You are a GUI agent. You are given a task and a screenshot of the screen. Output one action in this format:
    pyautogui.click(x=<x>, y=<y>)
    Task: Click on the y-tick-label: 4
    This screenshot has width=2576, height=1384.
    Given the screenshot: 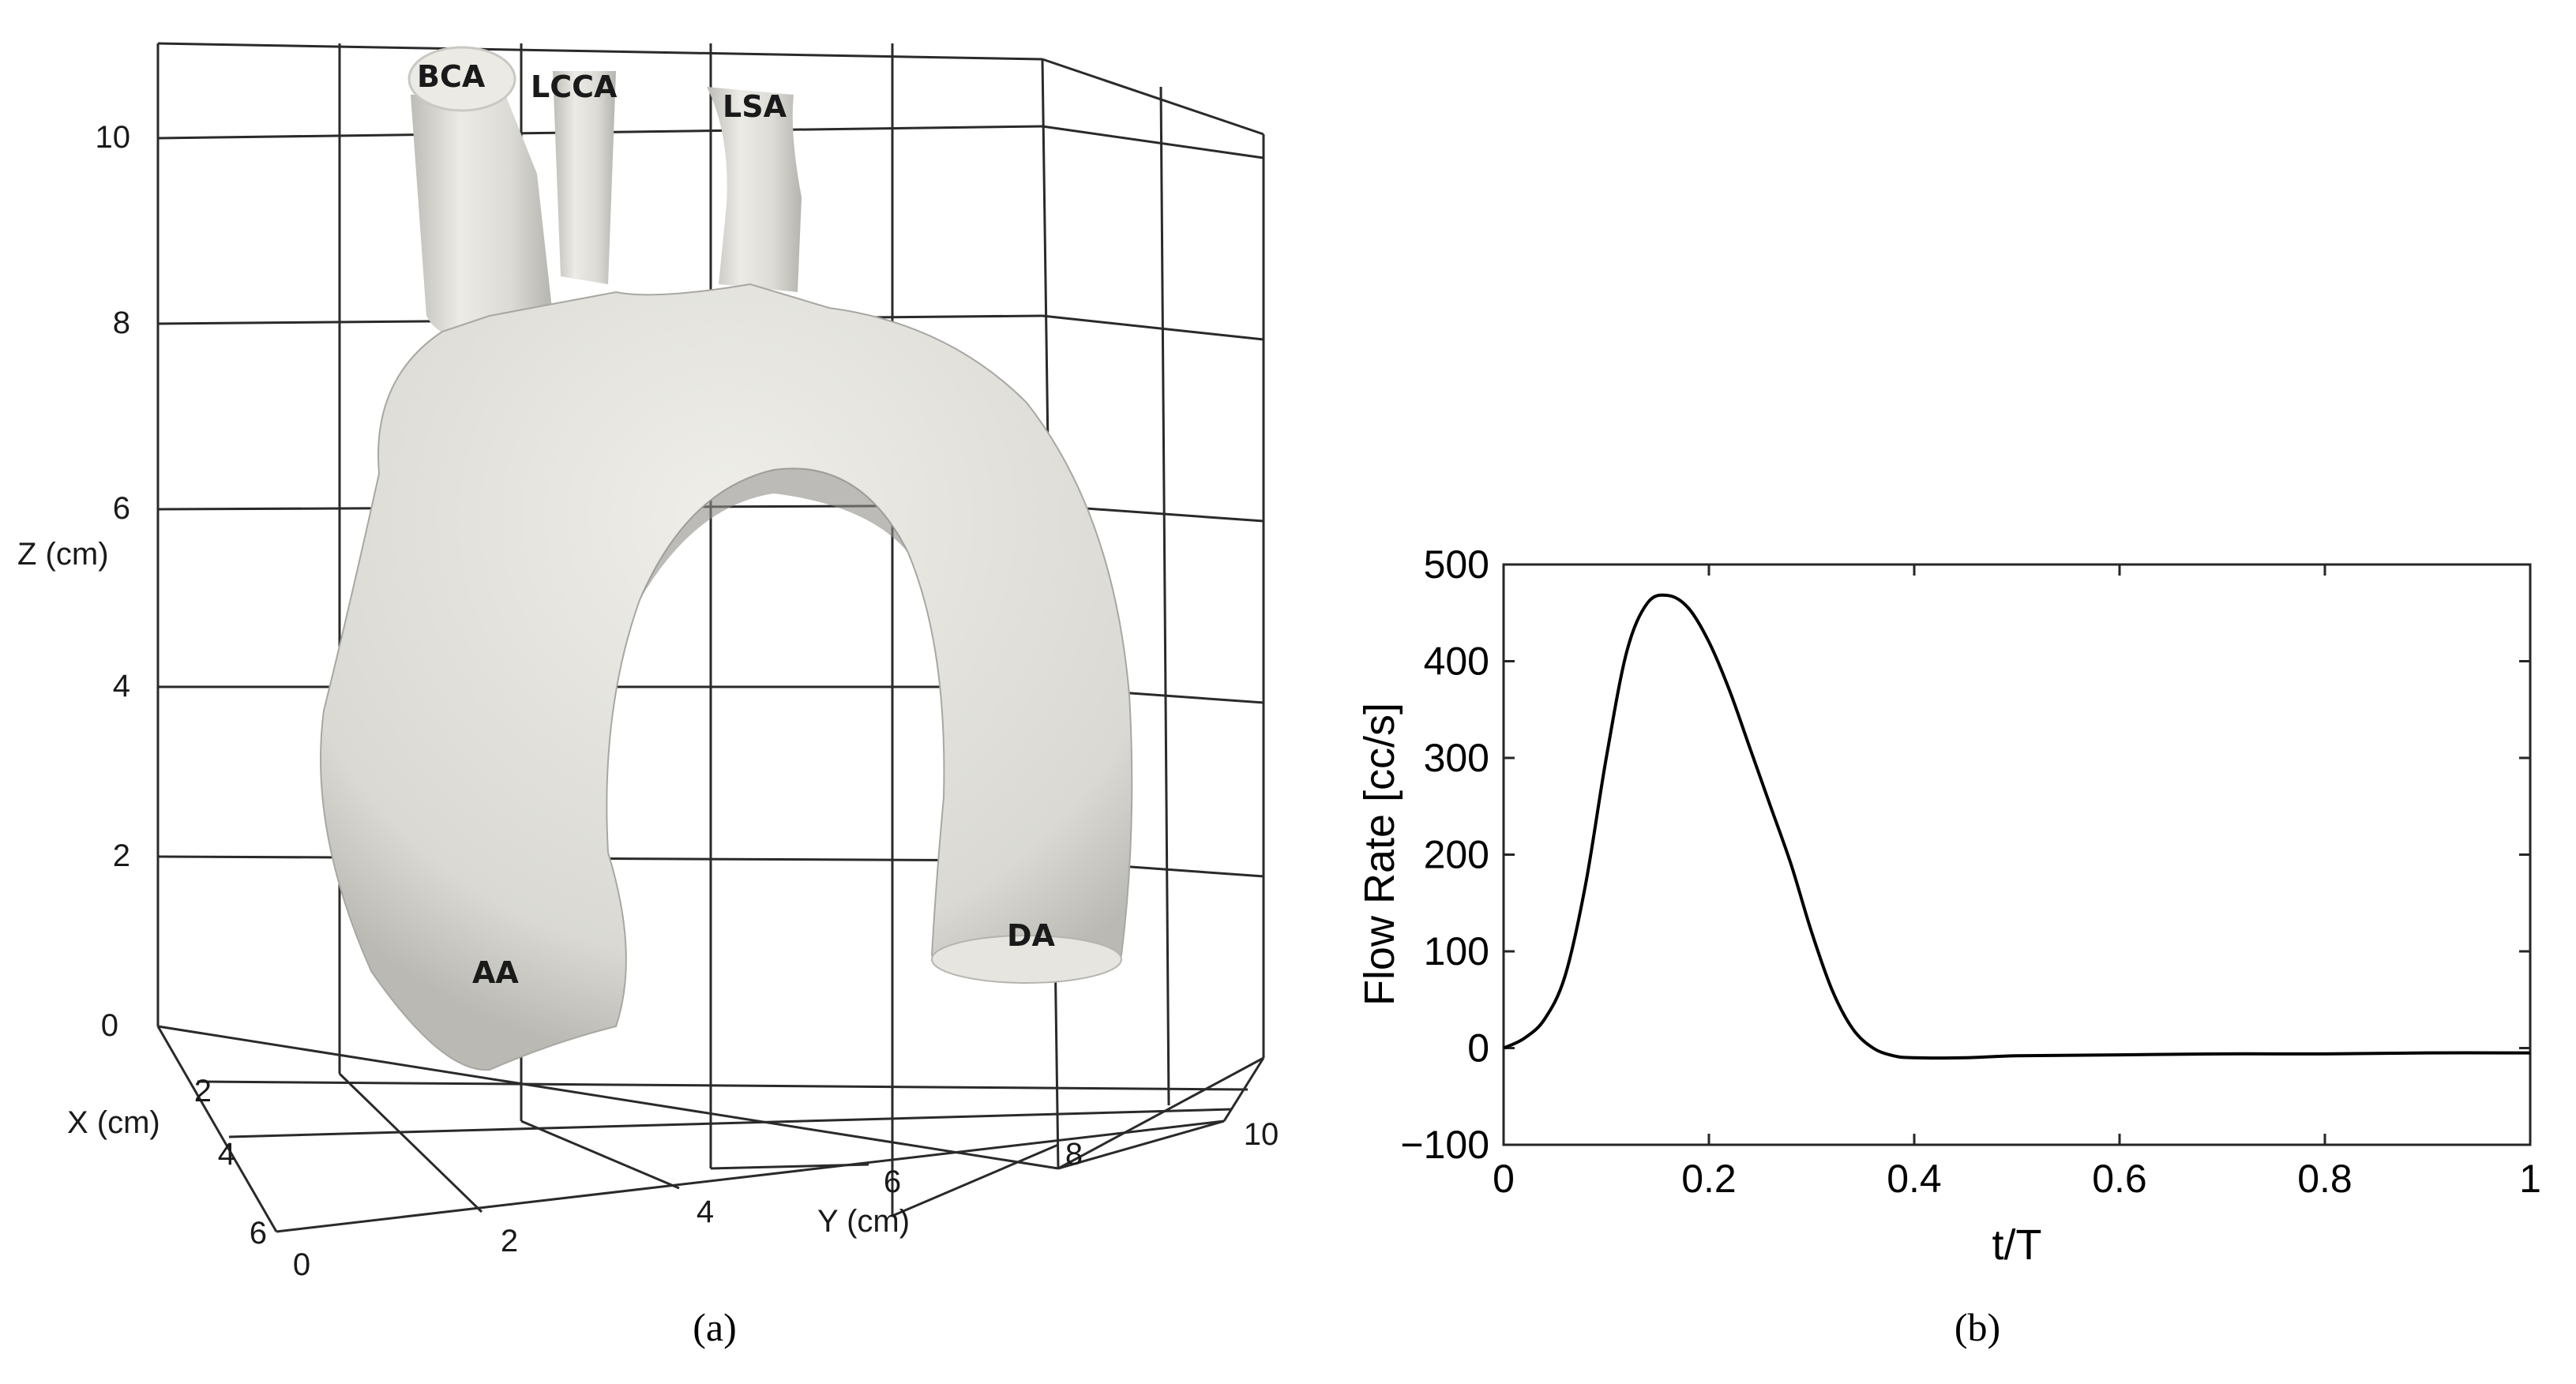 What is the action you would take?
    pyautogui.click(x=705, y=1212)
    